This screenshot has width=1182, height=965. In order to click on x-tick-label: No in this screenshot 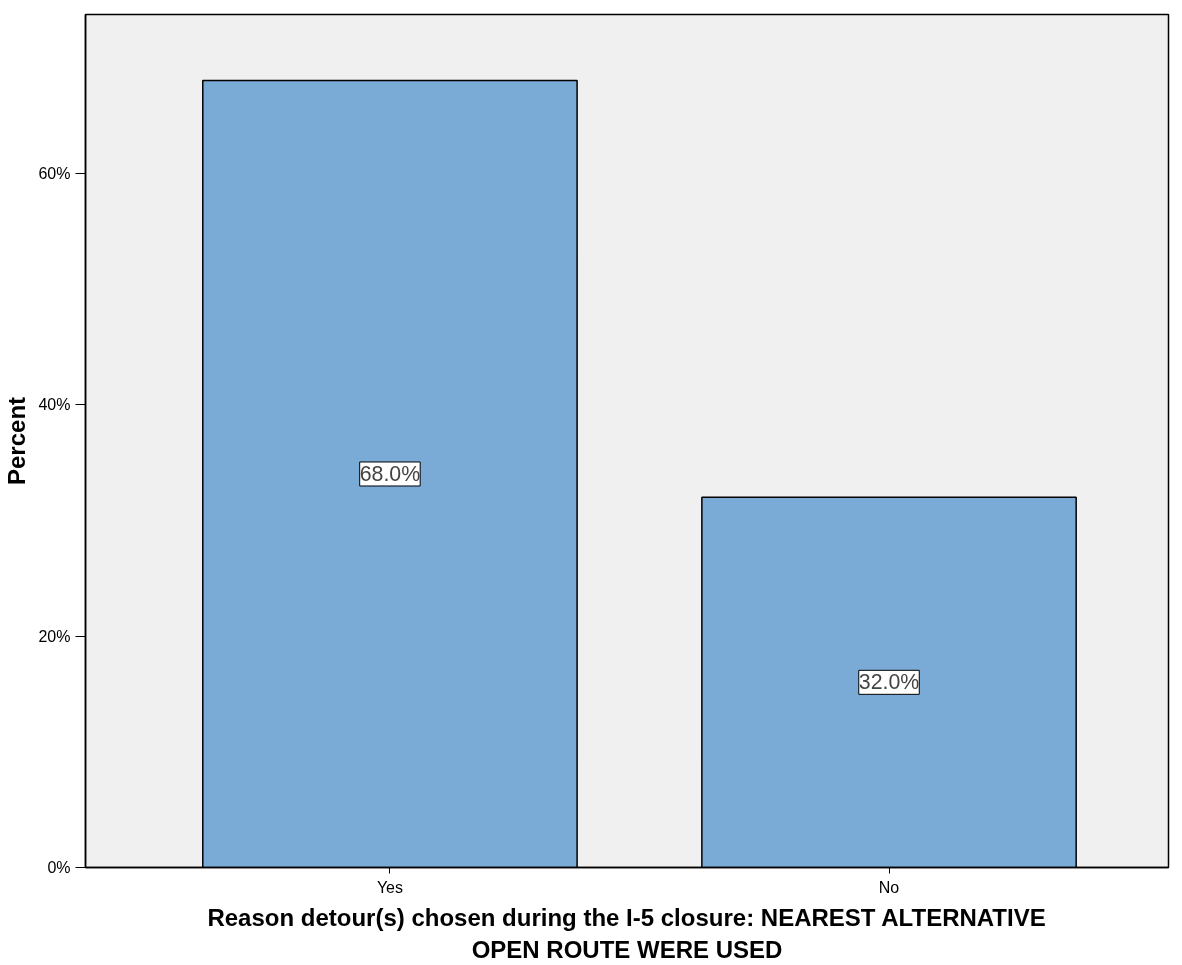, I will do `click(889, 887)`.